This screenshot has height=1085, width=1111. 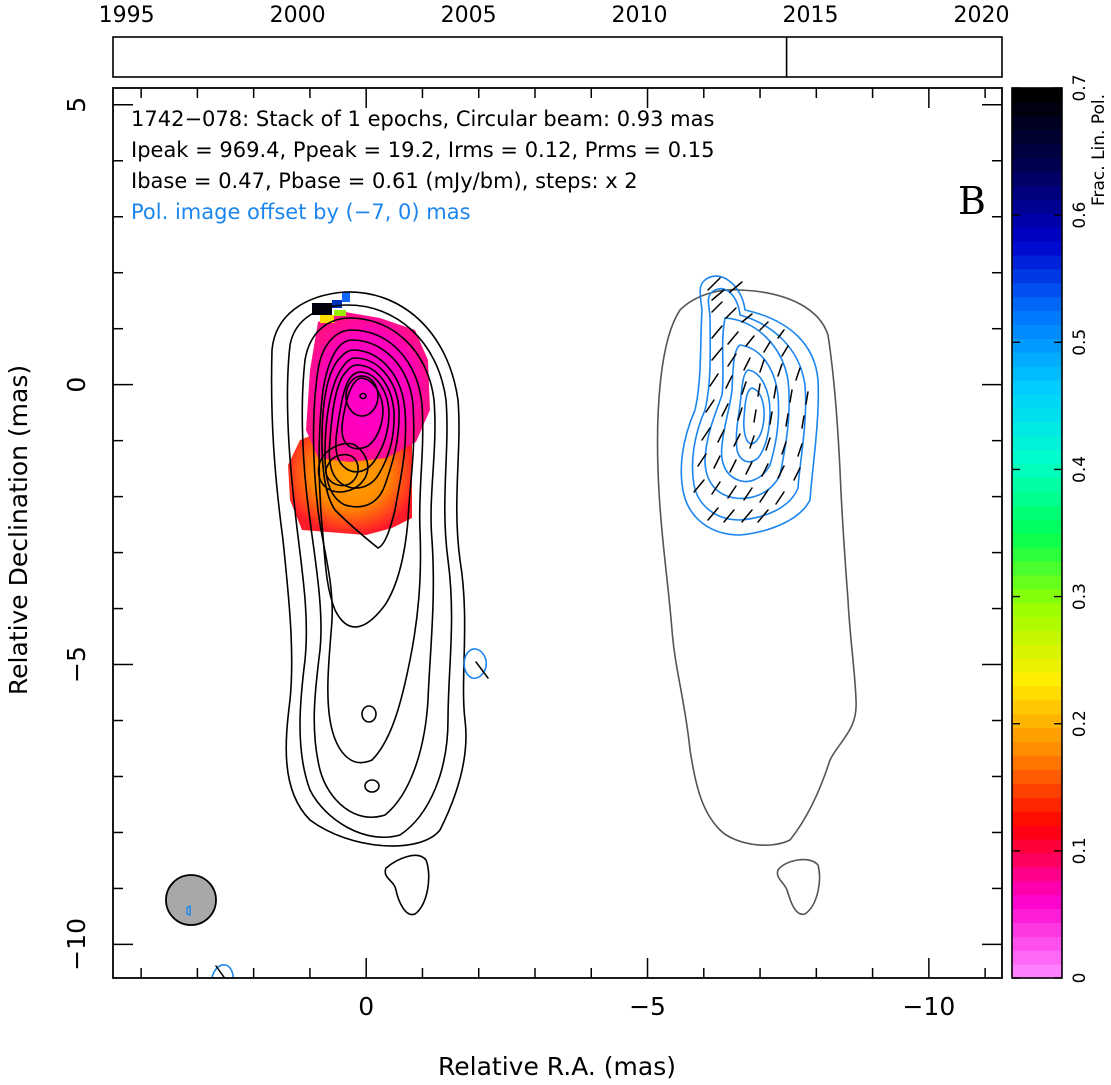 I want to click on beam-indicator, so click(x=191, y=900).